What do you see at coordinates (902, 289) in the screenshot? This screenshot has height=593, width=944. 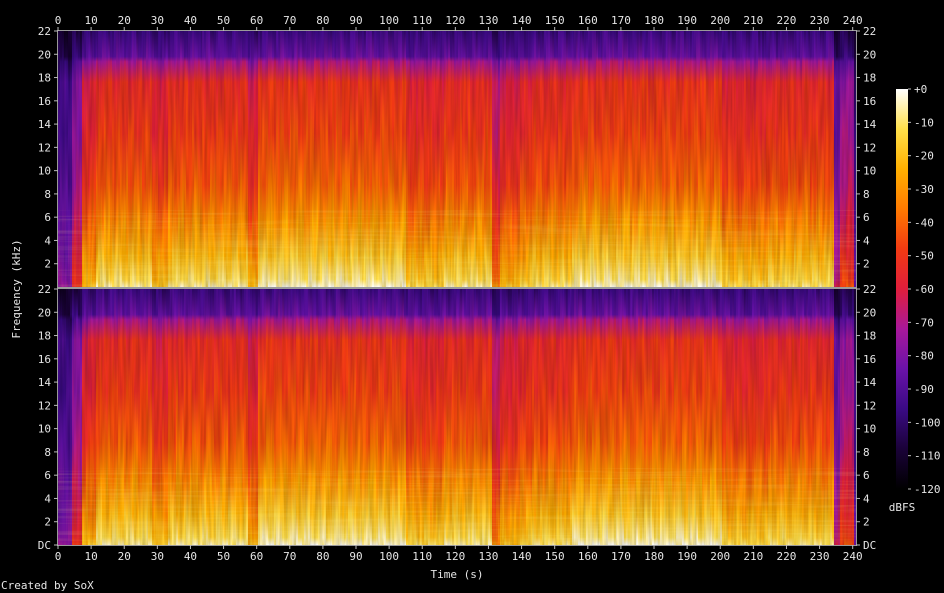 I see `colorbar-scale` at bounding box center [902, 289].